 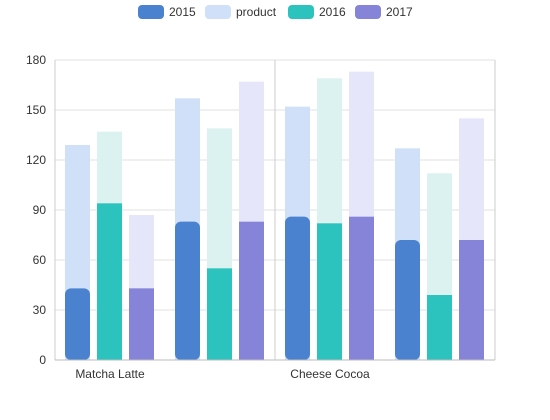 What do you see at coordinates (40, 210) in the screenshot?
I see `y-tick-label: 90` at bounding box center [40, 210].